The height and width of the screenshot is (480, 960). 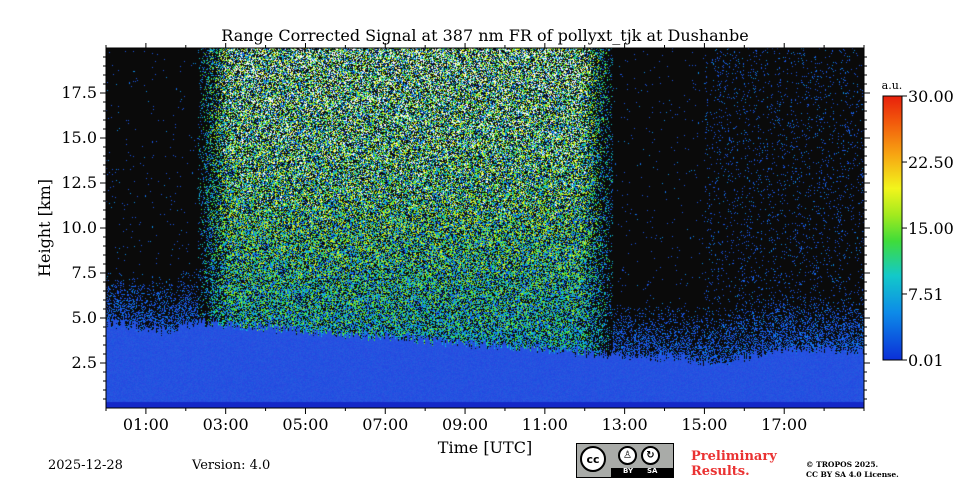 I want to click on y-tick-label: 10.0, so click(x=79, y=227).